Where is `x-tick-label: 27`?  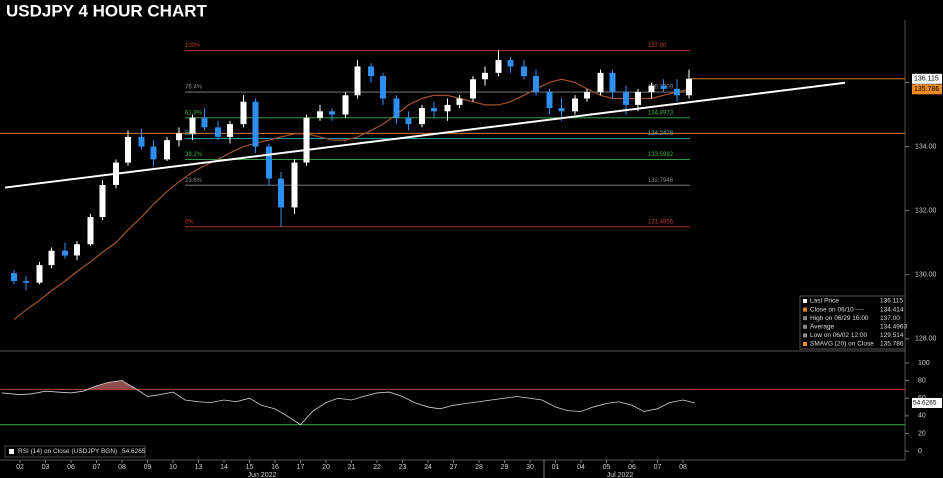
x-tick-label: 27 is located at coordinates (454, 467).